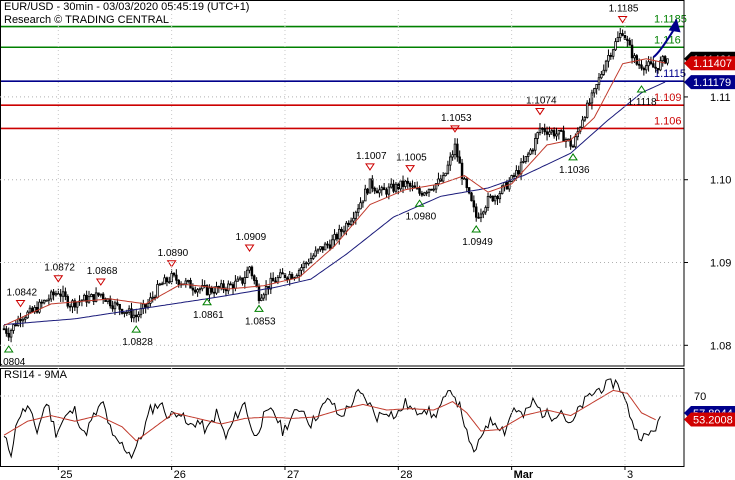  I want to click on target-arrow-head, so click(674, 25).